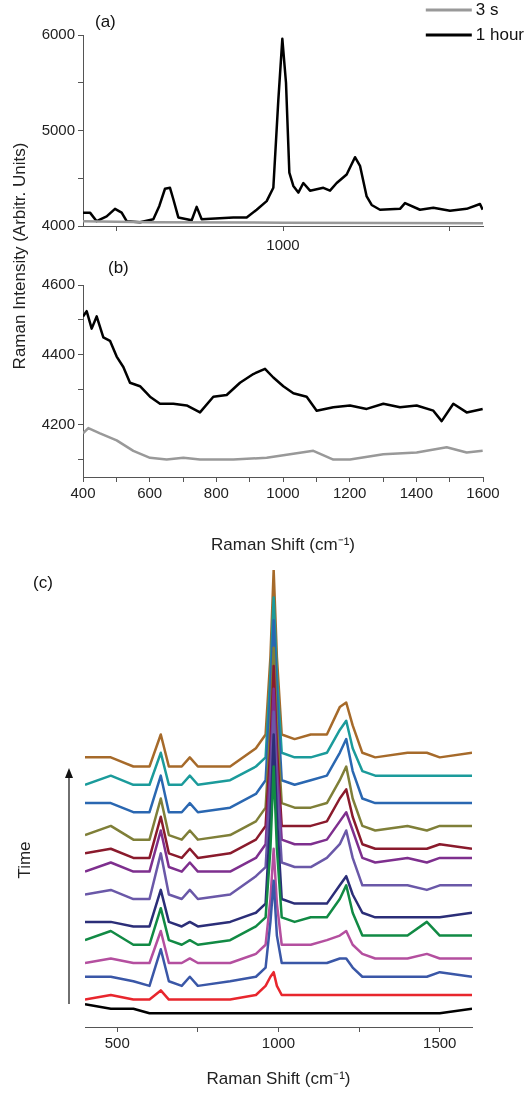 Image resolution: width=527 pixels, height=1094 pixels. I want to click on y-tick-label: 4400, so click(58, 353).